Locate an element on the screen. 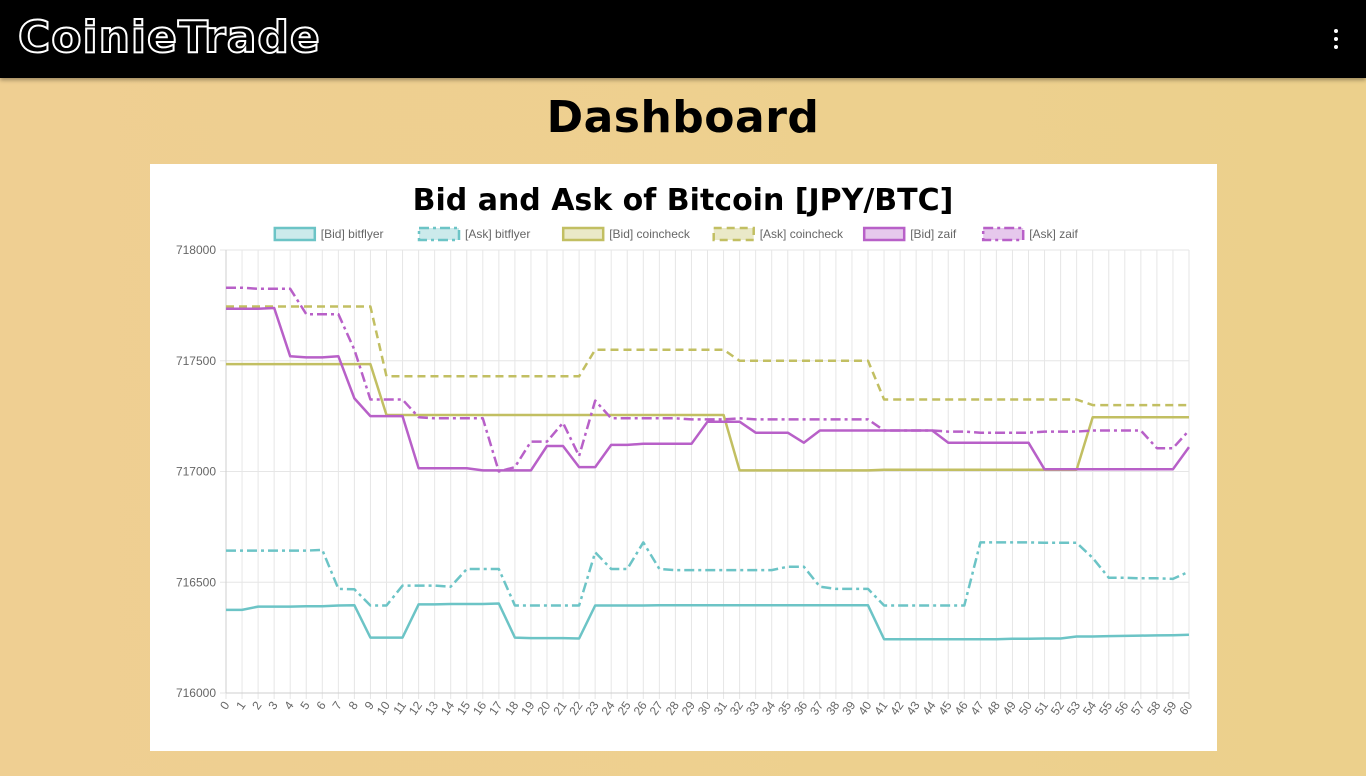  y-tick-label: 716000 is located at coordinates (196, 693).